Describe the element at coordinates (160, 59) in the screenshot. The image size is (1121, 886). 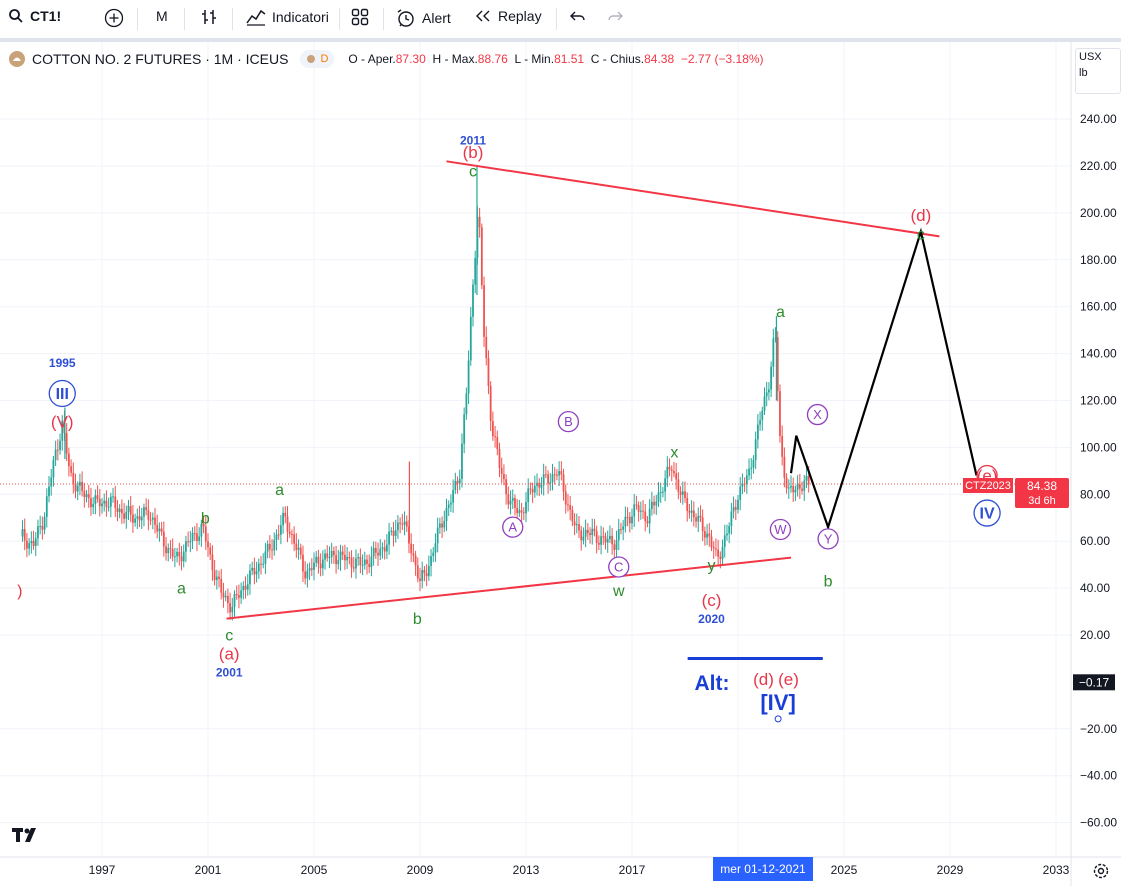
I see `symbol-title: COTTON NO. 2 FUTURES · 1M · ICEUS` at that location.